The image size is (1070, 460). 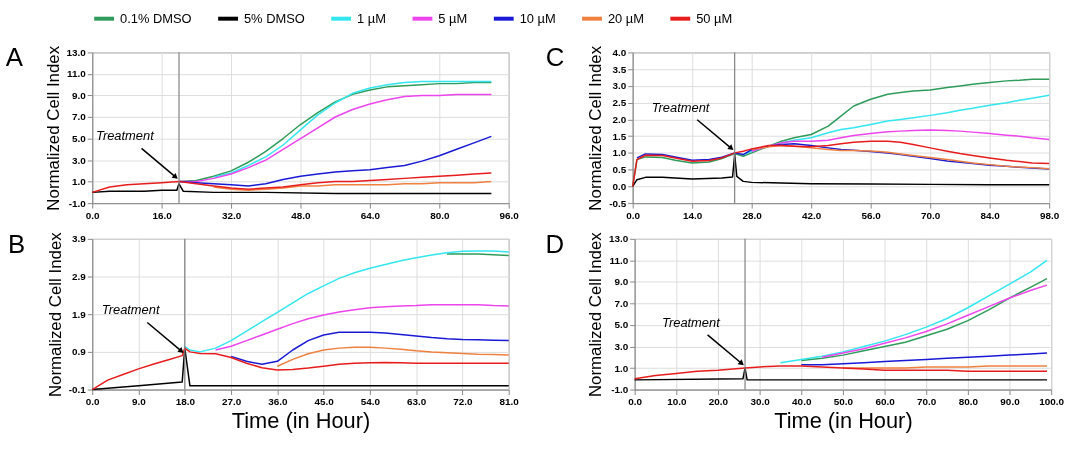 I want to click on y-tick-label: 3.9, so click(x=79, y=239).